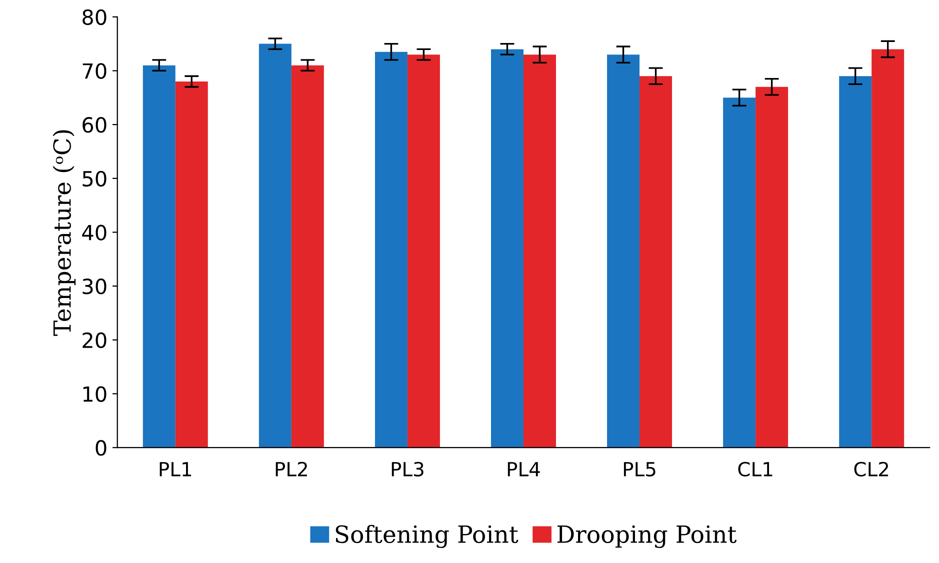 This screenshot has width=939, height=563. Describe the element at coordinates (291, 469) in the screenshot. I see `x-tick-label: PL2` at that location.